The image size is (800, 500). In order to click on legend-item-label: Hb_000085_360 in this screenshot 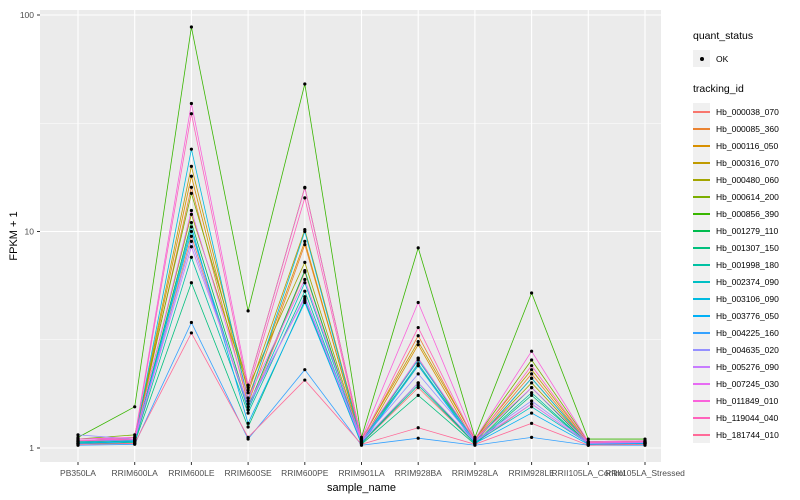, I will do `click(747, 128)`.